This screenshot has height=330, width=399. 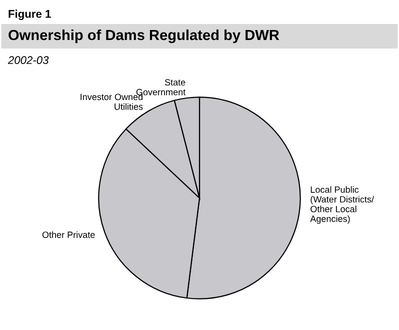 I want to click on slice-label: State Government, so click(x=161, y=87).